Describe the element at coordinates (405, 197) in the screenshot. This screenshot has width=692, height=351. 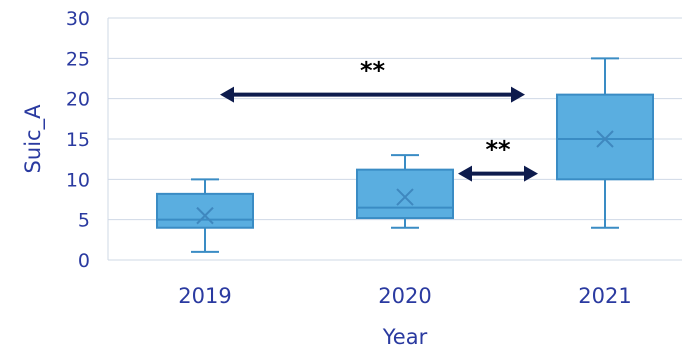
I see `mean-marker-b-2020` at that location.